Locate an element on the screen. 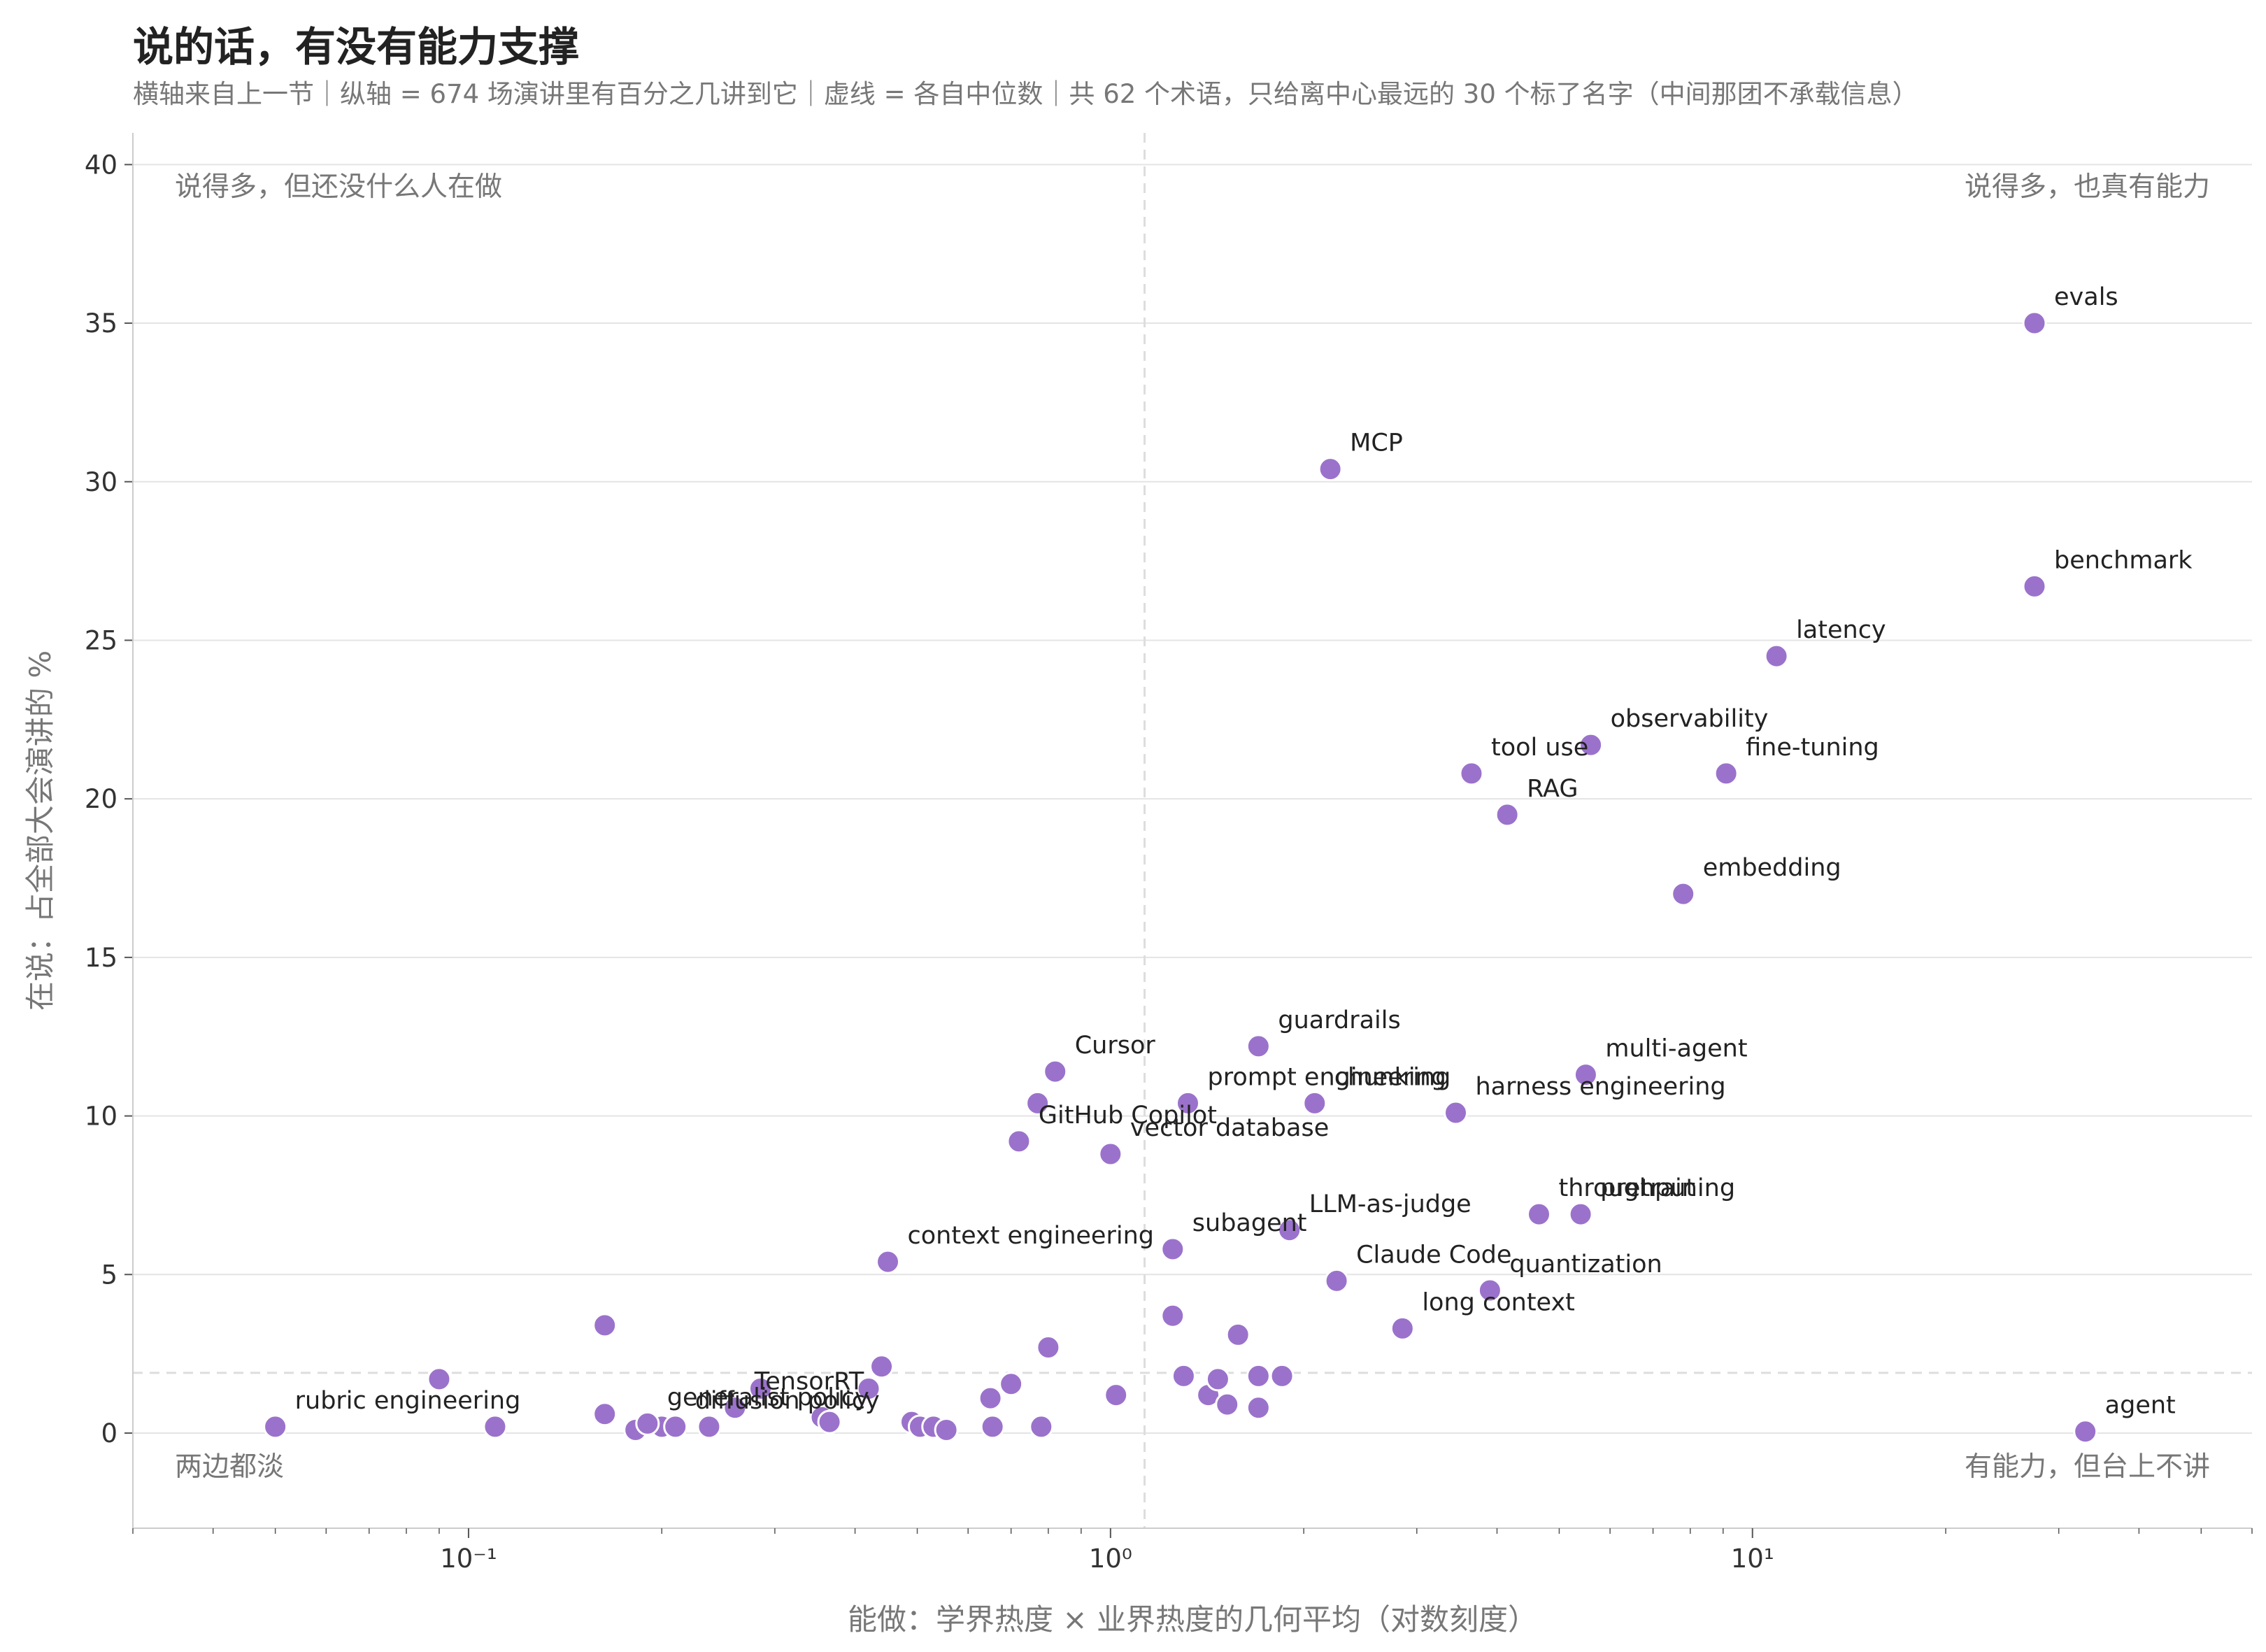 This screenshot has width=2266, height=1652. data-point-latency is located at coordinates (1776, 656).